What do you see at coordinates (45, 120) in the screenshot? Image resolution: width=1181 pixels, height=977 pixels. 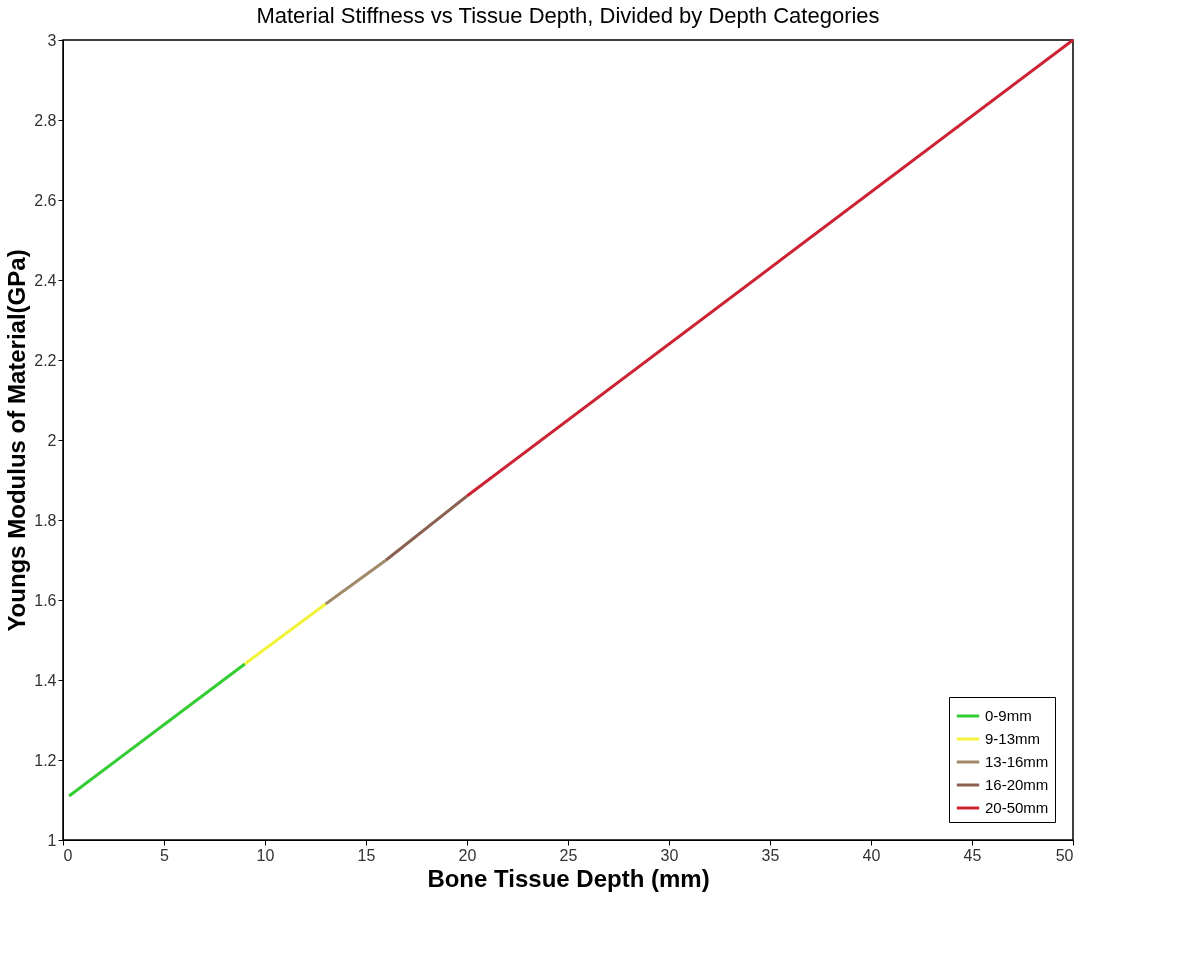 I see `y-tick-label: 2.8` at bounding box center [45, 120].